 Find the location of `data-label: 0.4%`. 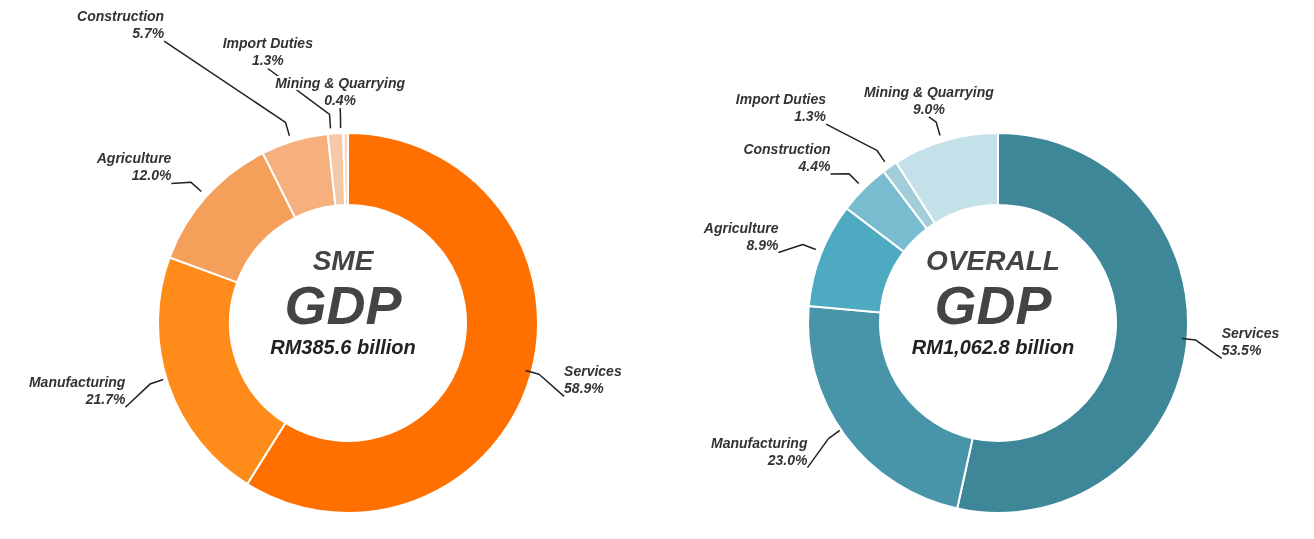

data-label: 0.4% is located at coordinates (340, 100).